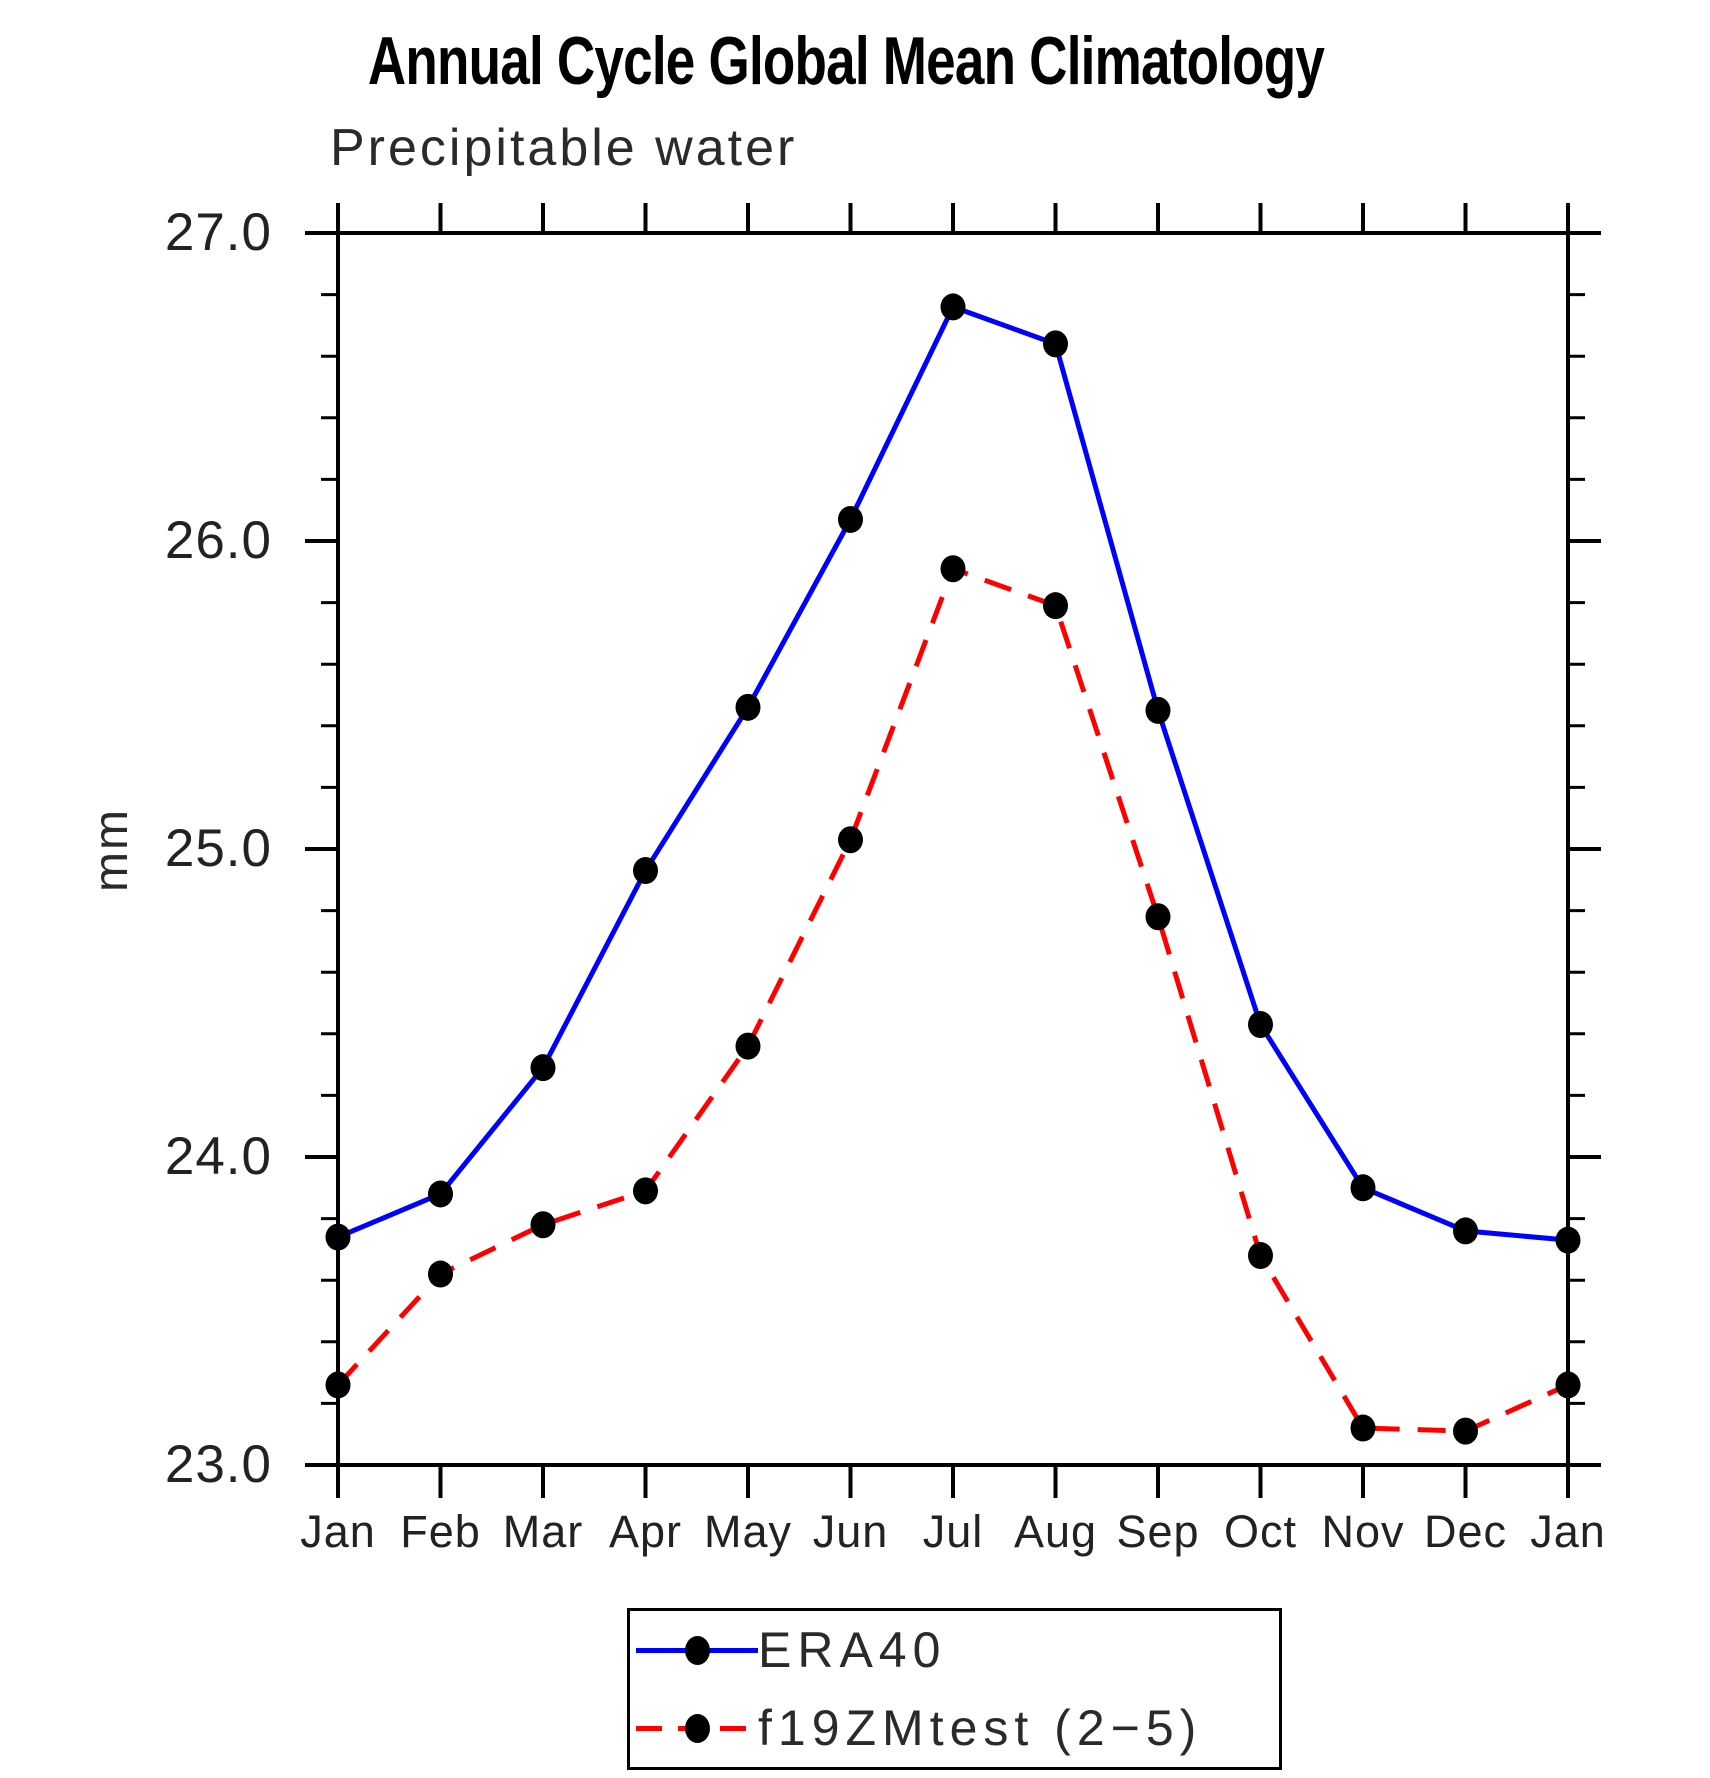 The height and width of the screenshot is (1778, 1710). Describe the element at coordinates (564, 148) in the screenshot. I see `chart-subtitle: Precipitable water` at that location.